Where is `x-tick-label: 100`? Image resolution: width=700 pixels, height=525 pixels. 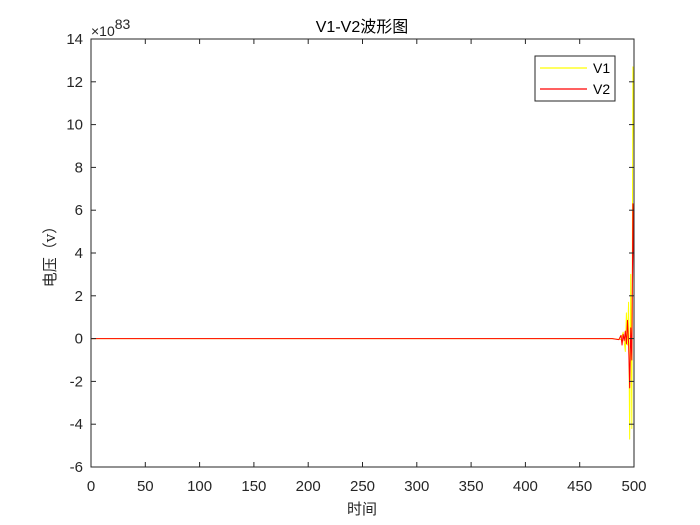 x-tick-label: 100 is located at coordinates (199, 486).